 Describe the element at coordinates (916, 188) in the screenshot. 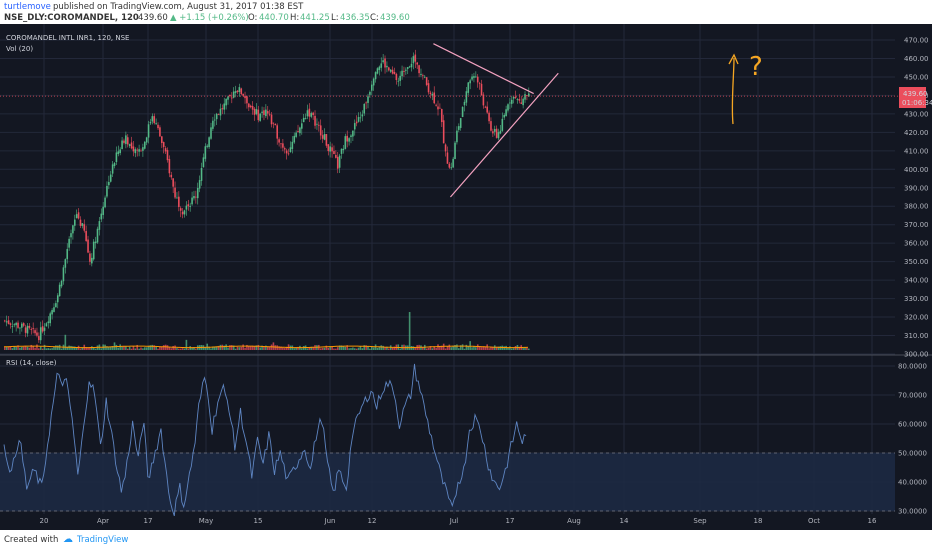

I see `price-tick-label: 390.00` at that location.